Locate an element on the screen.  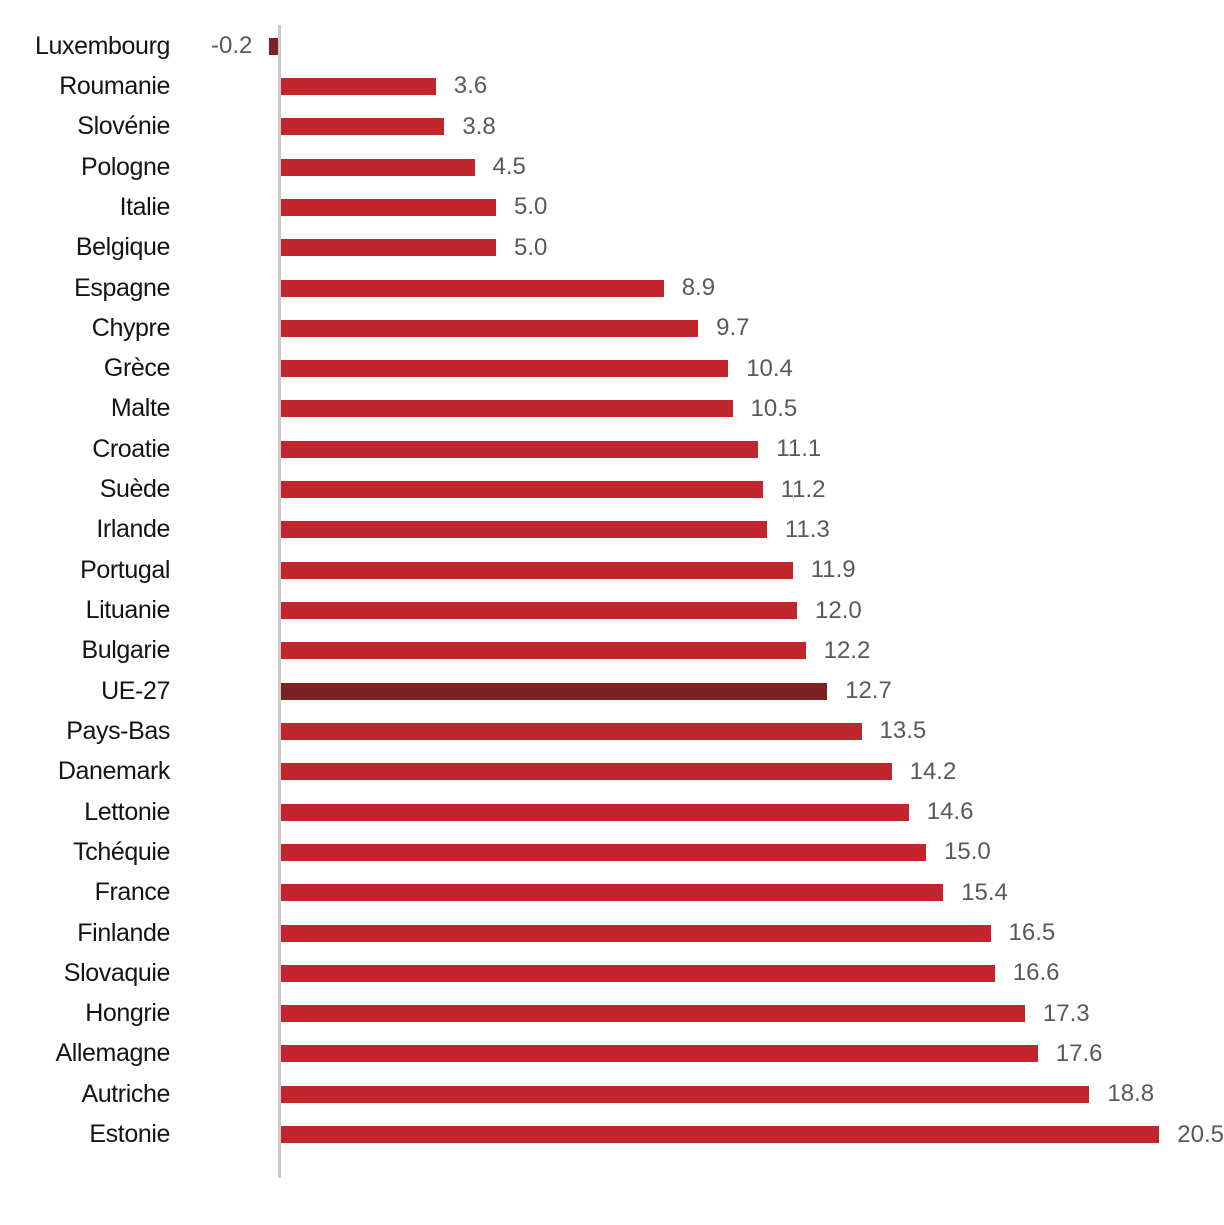
bar-area: 5.0 is located at coordinates (751, 248).